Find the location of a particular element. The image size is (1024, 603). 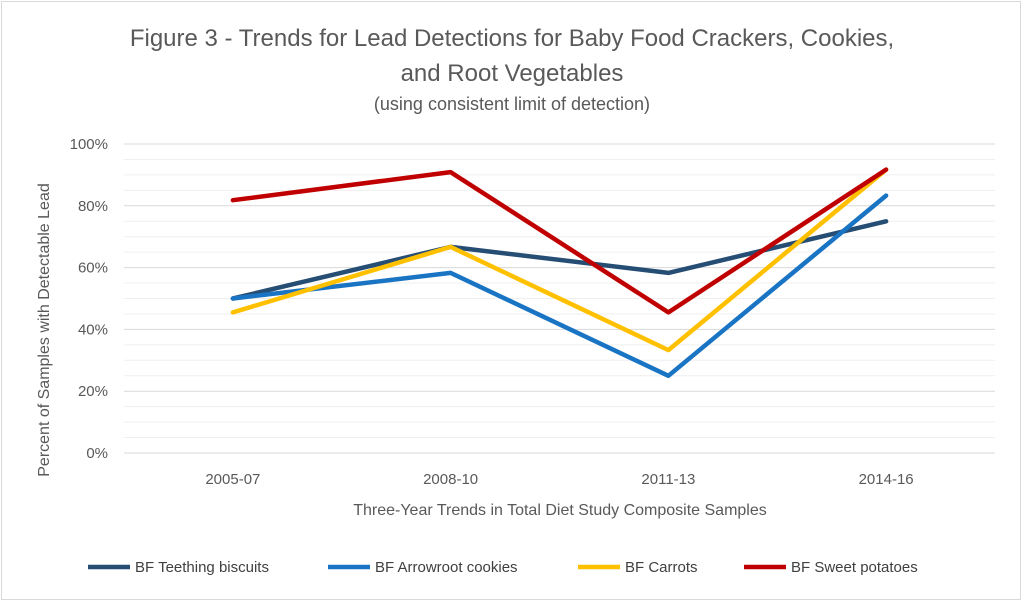

legend-label: BF Teething biscuits is located at coordinates (202, 567).